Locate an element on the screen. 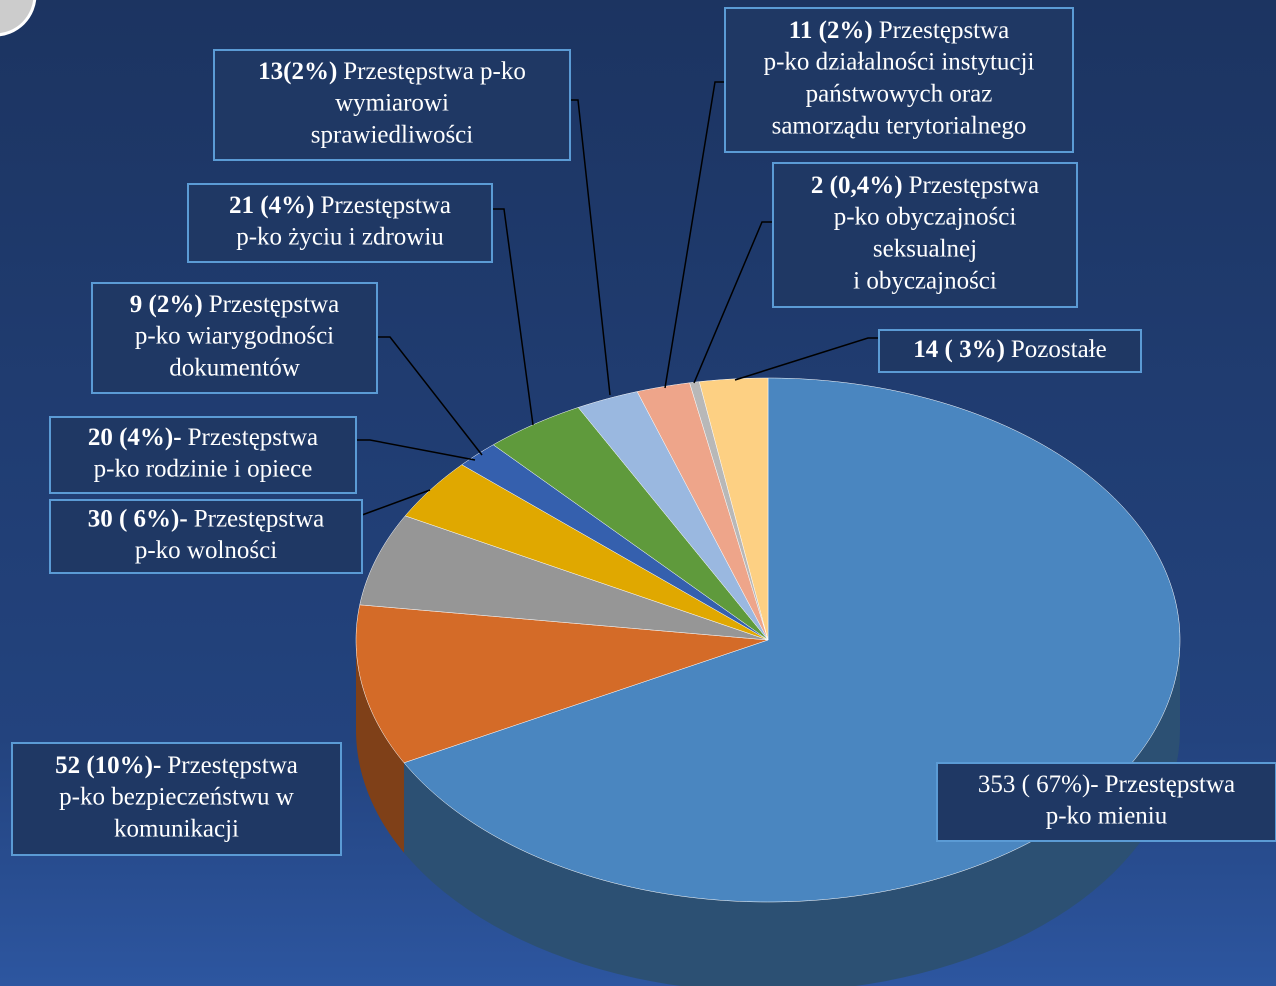  value-label: 21 (4%) is located at coordinates (271, 205).